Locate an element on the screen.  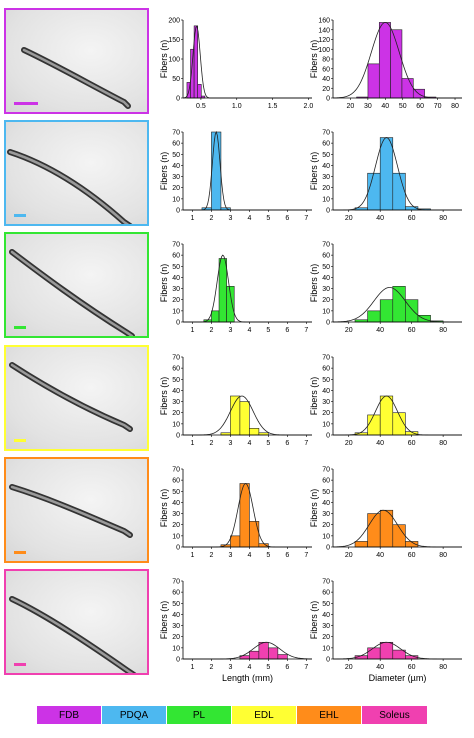
scale-bar-soleus is located at coordinates (20, 664).